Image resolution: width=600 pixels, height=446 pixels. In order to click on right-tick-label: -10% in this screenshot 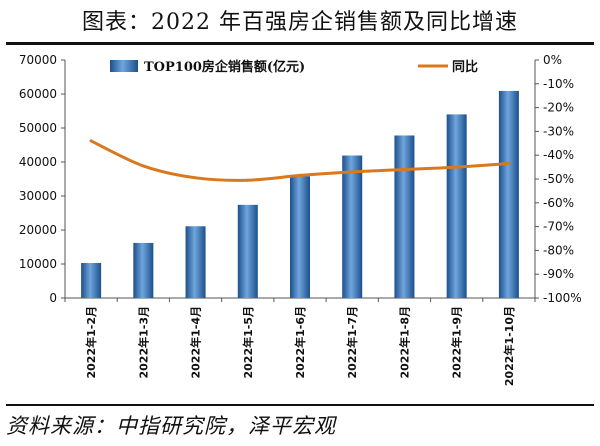, I will do `click(558, 84)`.